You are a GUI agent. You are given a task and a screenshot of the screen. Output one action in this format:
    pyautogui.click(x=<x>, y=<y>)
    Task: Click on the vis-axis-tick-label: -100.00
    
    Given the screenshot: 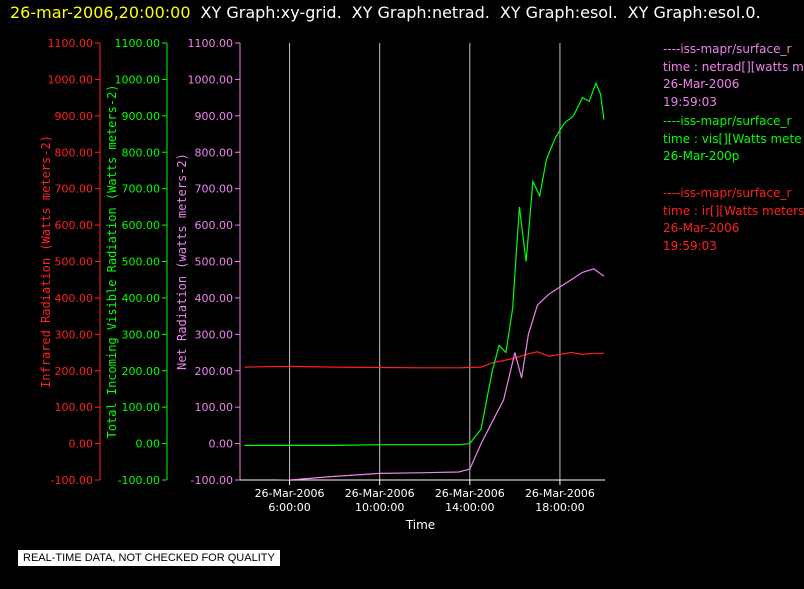 What is the action you would take?
    pyautogui.click(x=139, y=480)
    